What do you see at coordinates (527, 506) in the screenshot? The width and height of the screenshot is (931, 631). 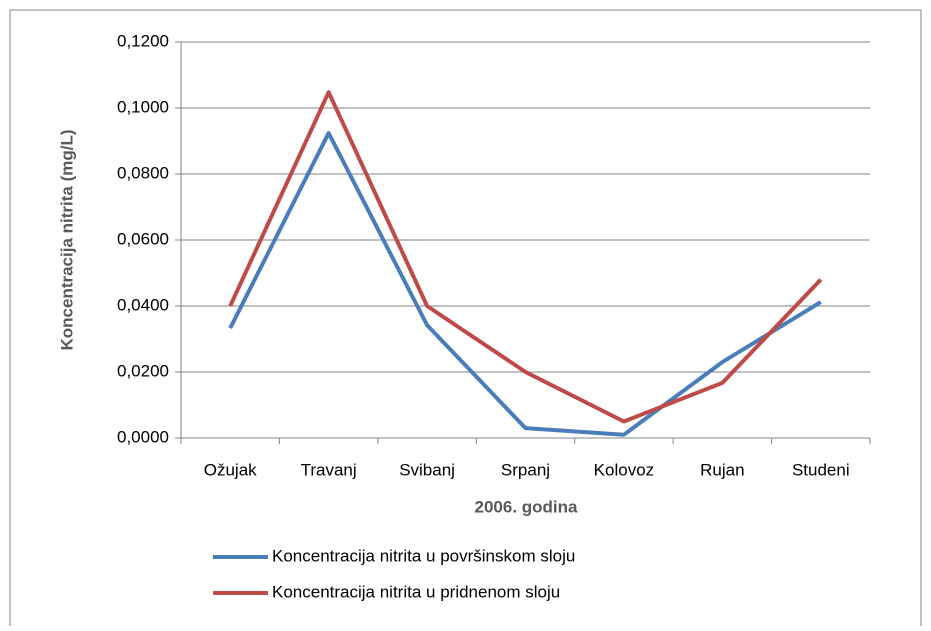 I see `x-axis-title: 2006. godina` at bounding box center [527, 506].